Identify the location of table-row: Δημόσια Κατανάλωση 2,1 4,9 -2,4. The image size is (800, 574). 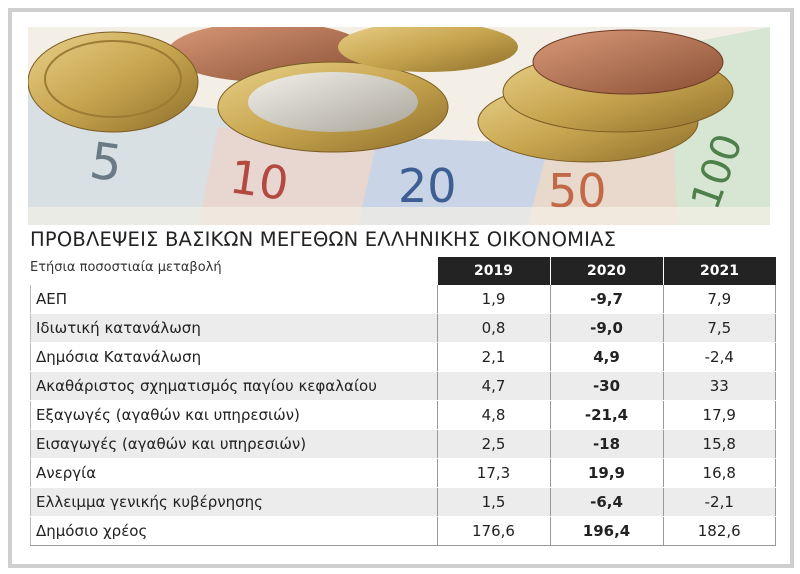
(403, 357).